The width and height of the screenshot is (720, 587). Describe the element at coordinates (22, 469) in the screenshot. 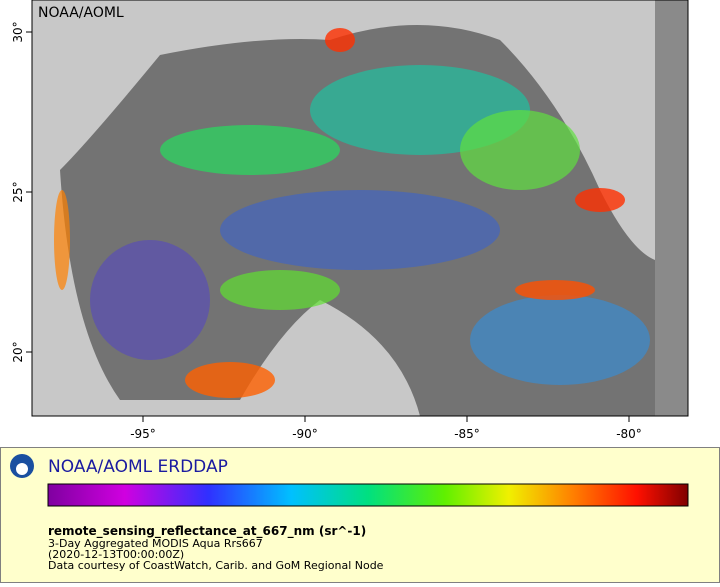

I see `noaa-logo-inner` at that location.